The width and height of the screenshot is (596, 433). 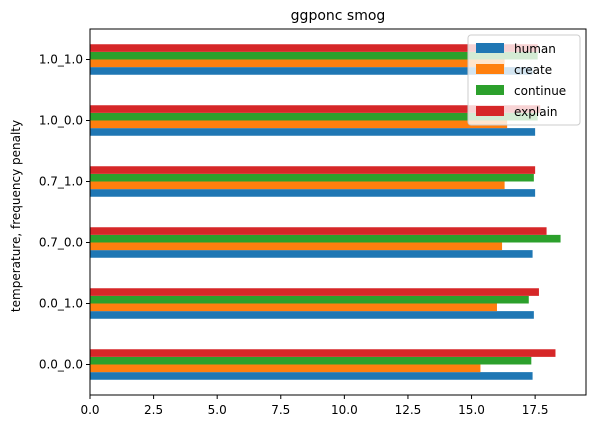 What do you see at coordinates (61, 243) in the screenshot?
I see `y-tick-label: 0.7_0.0` at bounding box center [61, 243].